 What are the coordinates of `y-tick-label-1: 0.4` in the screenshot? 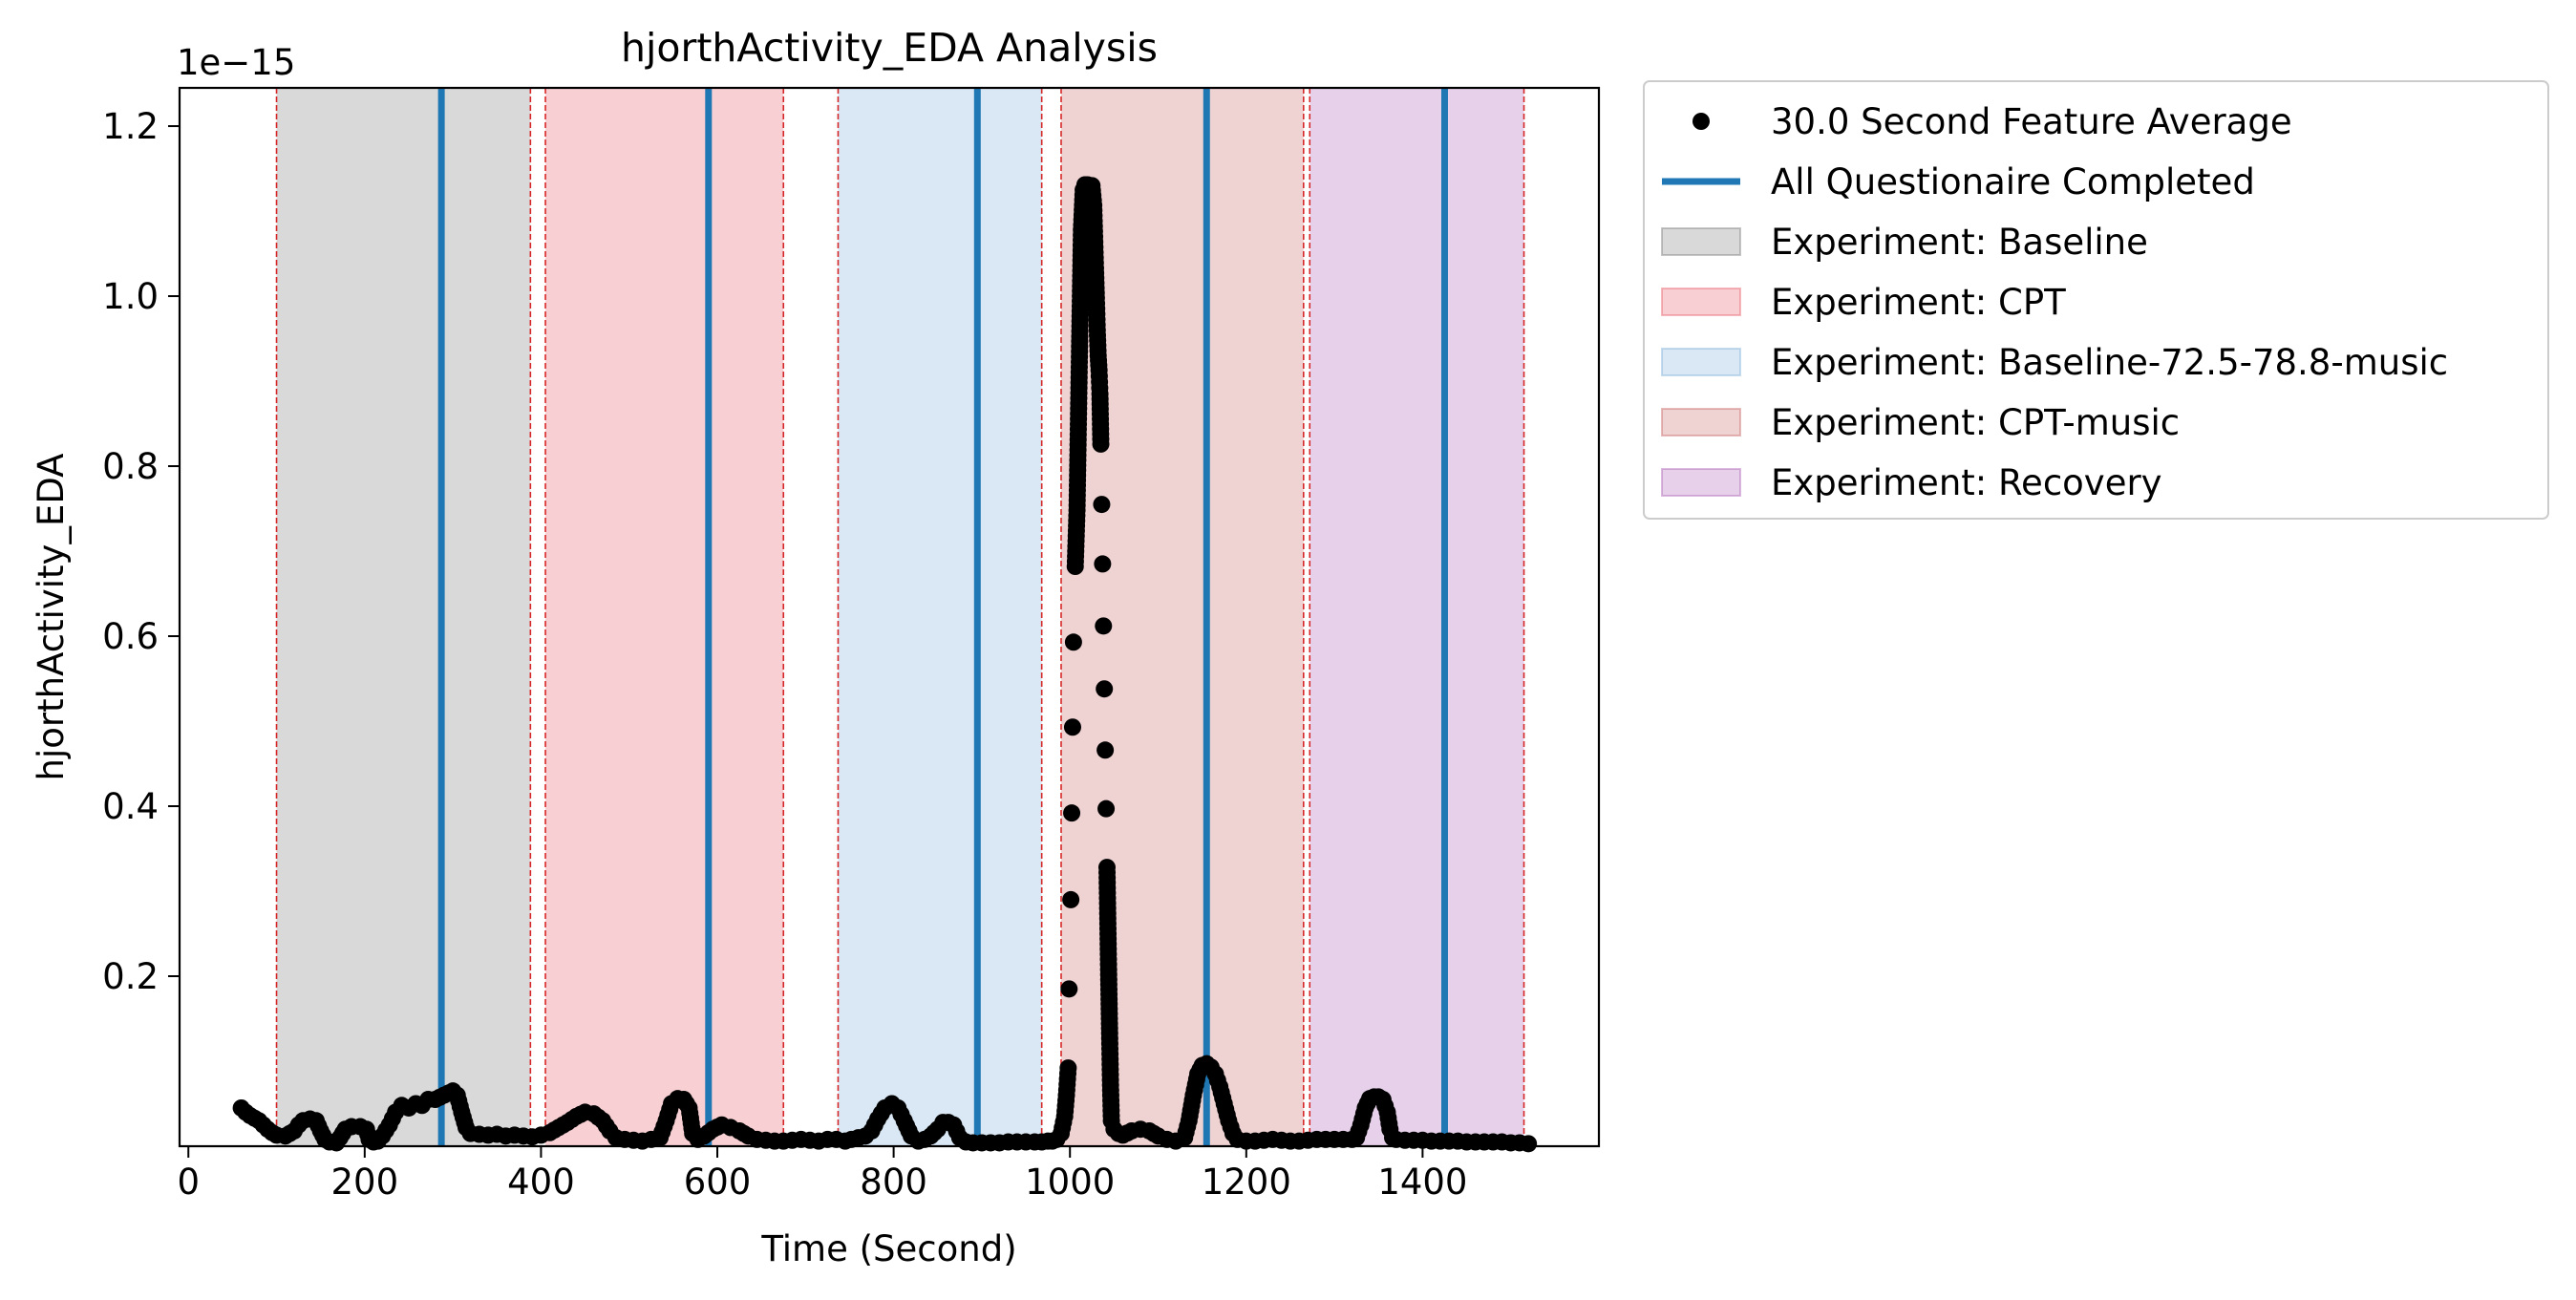 It's located at (130, 806).